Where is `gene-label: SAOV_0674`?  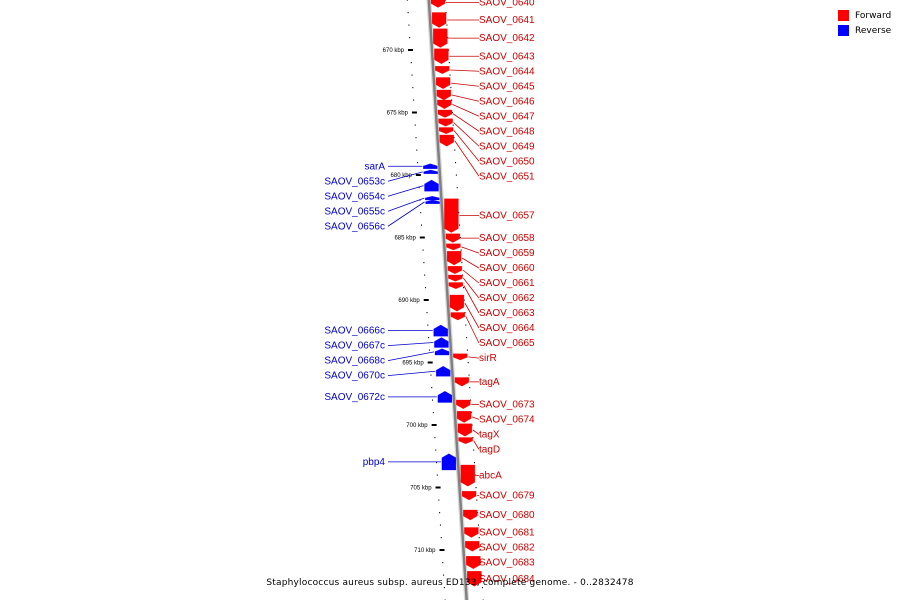
gene-label: SAOV_0674 is located at coordinates (507, 419).